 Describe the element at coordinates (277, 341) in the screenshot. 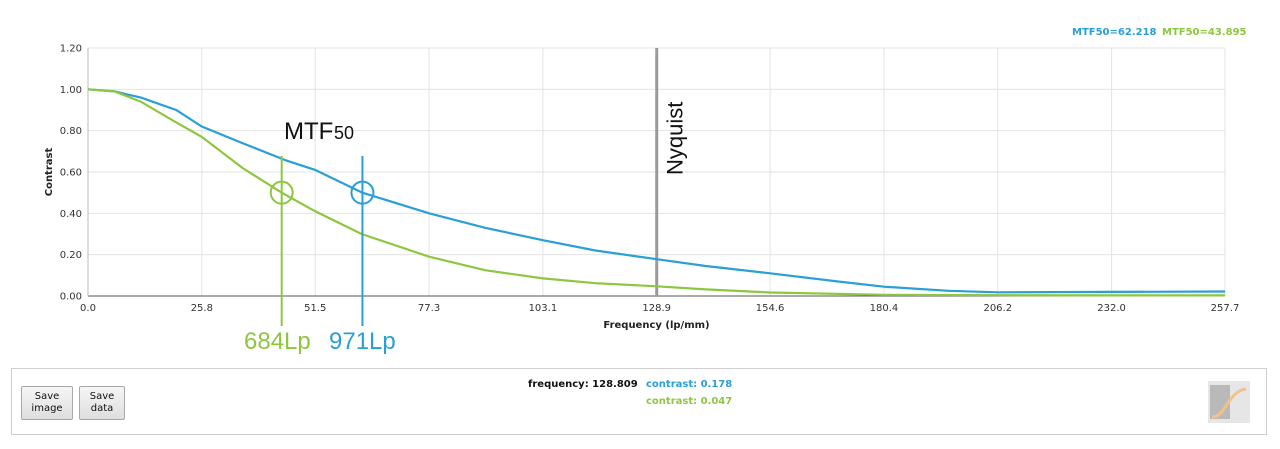

I see `green-marker-label: 684Lp` at that location.